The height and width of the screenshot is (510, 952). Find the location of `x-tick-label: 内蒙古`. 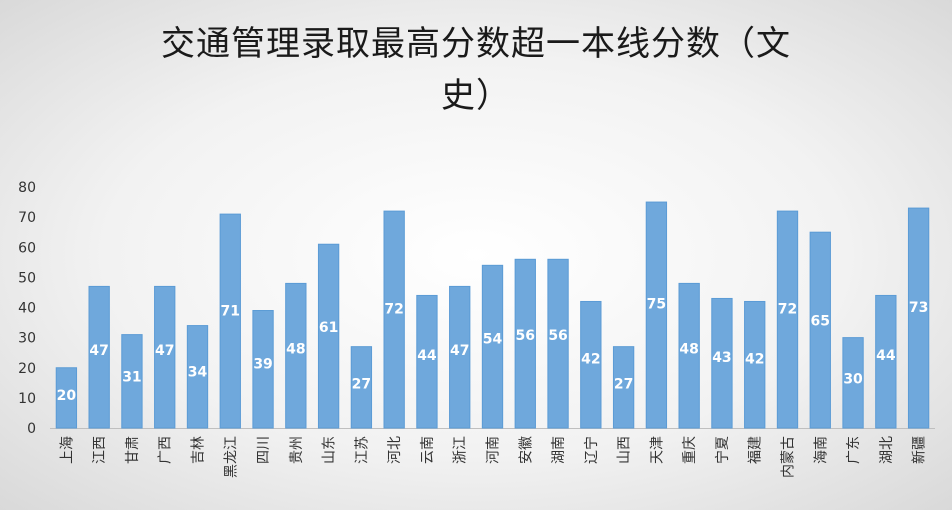

x-tick-label: 内蒙古 is located at coordinates (789, 457).